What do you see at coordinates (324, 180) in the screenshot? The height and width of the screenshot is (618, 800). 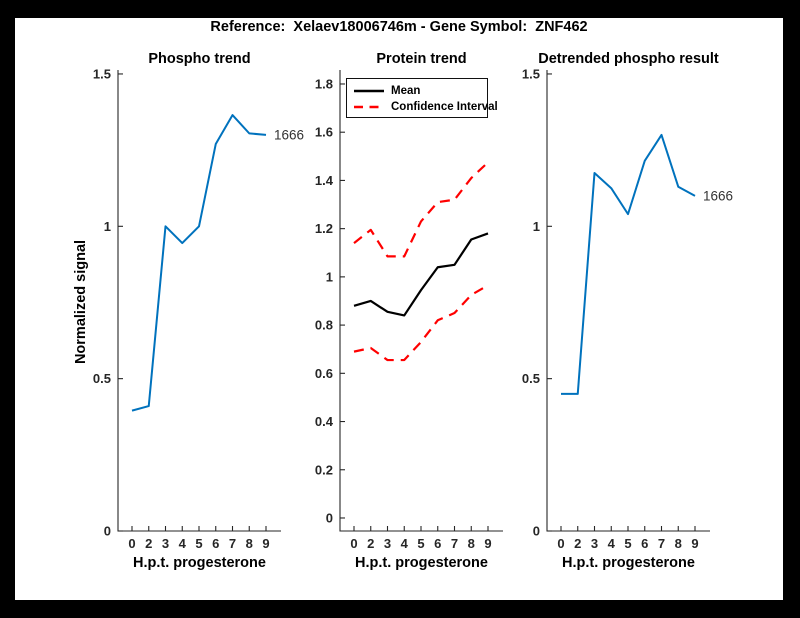 I see `y-tick-label: 1.4` at bounding box center [324, 180].